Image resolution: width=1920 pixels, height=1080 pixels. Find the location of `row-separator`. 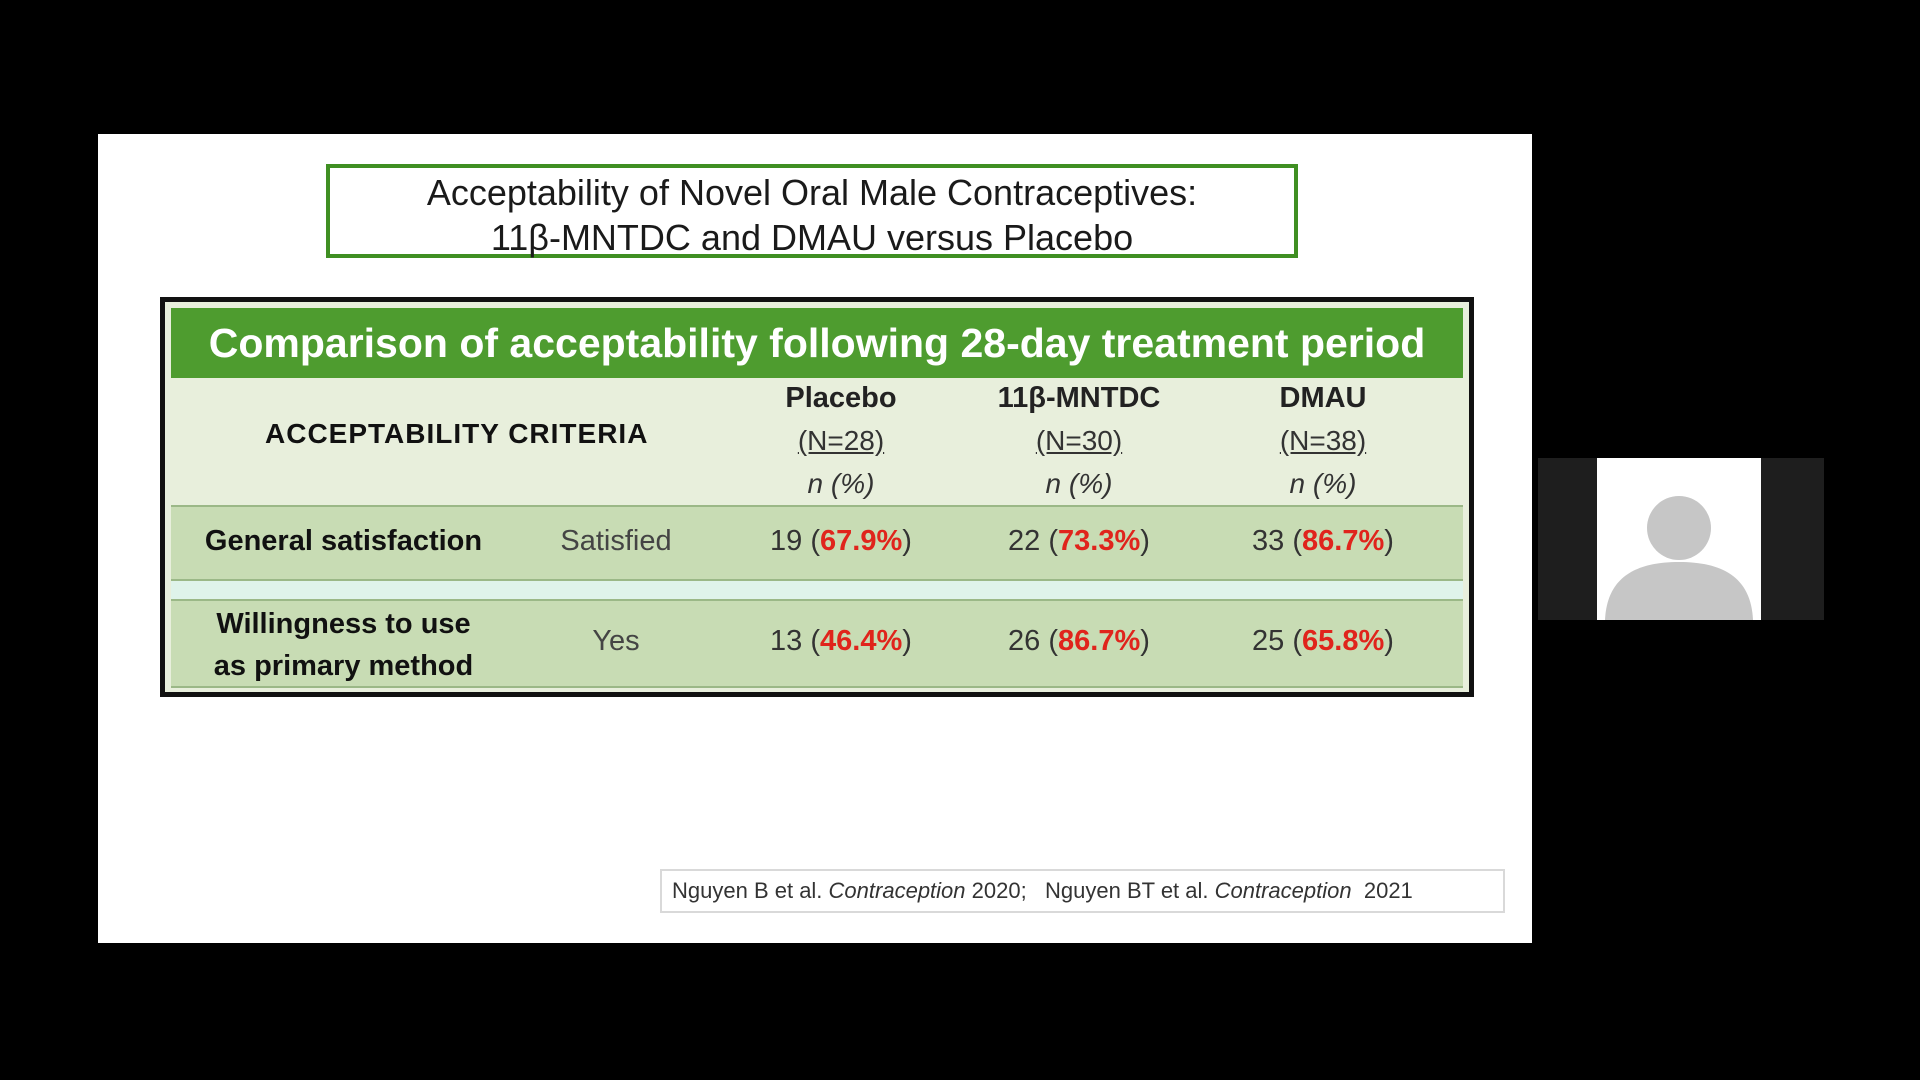

row-separator is located at coordinates (817, 590).